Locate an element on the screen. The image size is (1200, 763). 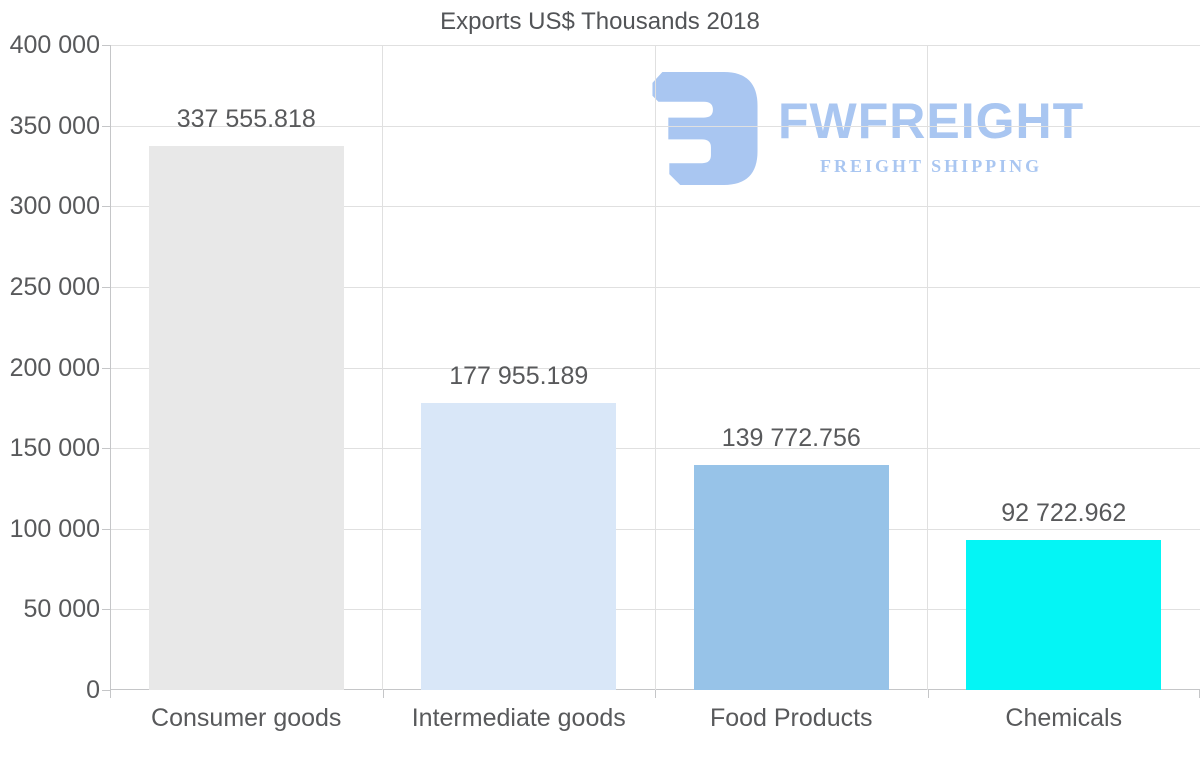
y-tick-label: 350 000 is located at coordinates (54, 125).